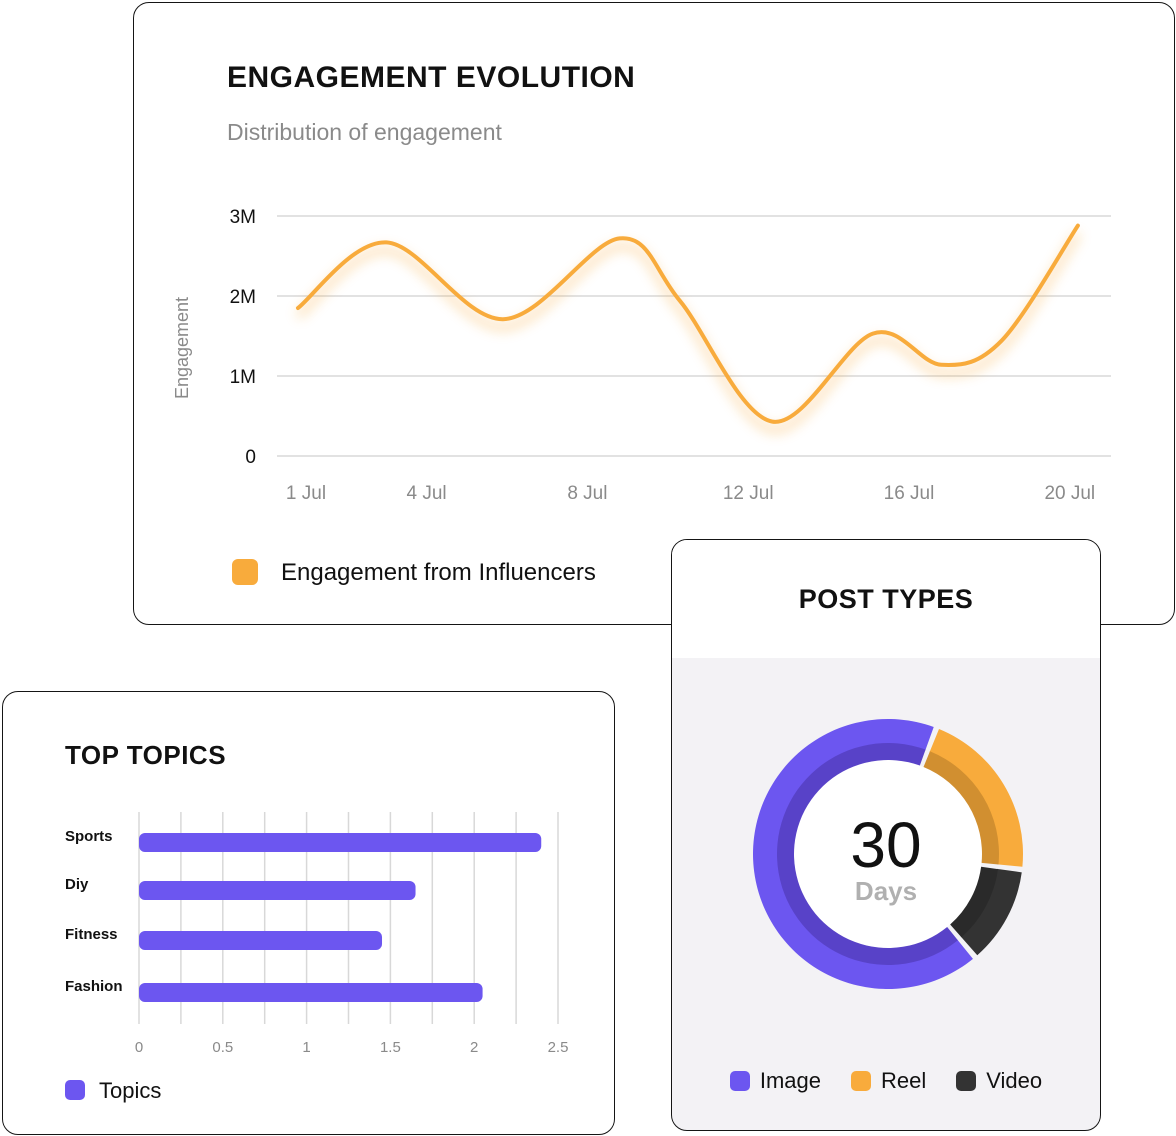 The height and width of the screenshot is (1136, 1176). I want to click on legend-item-reel: Reel, so click(888, 1081).